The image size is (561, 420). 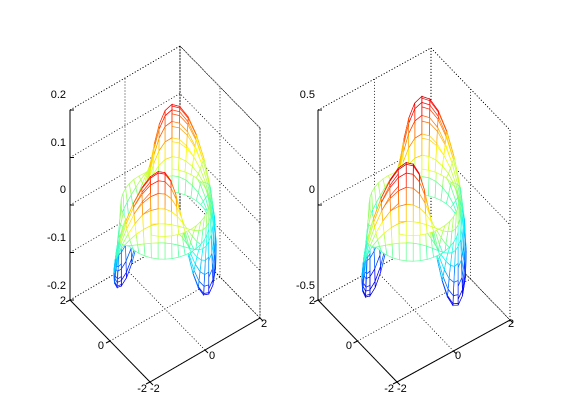 What do you see at coordinates (56, 286) in the screenshot?
I see `z-tick-label: -0.2` at bounding box center [56, 286].